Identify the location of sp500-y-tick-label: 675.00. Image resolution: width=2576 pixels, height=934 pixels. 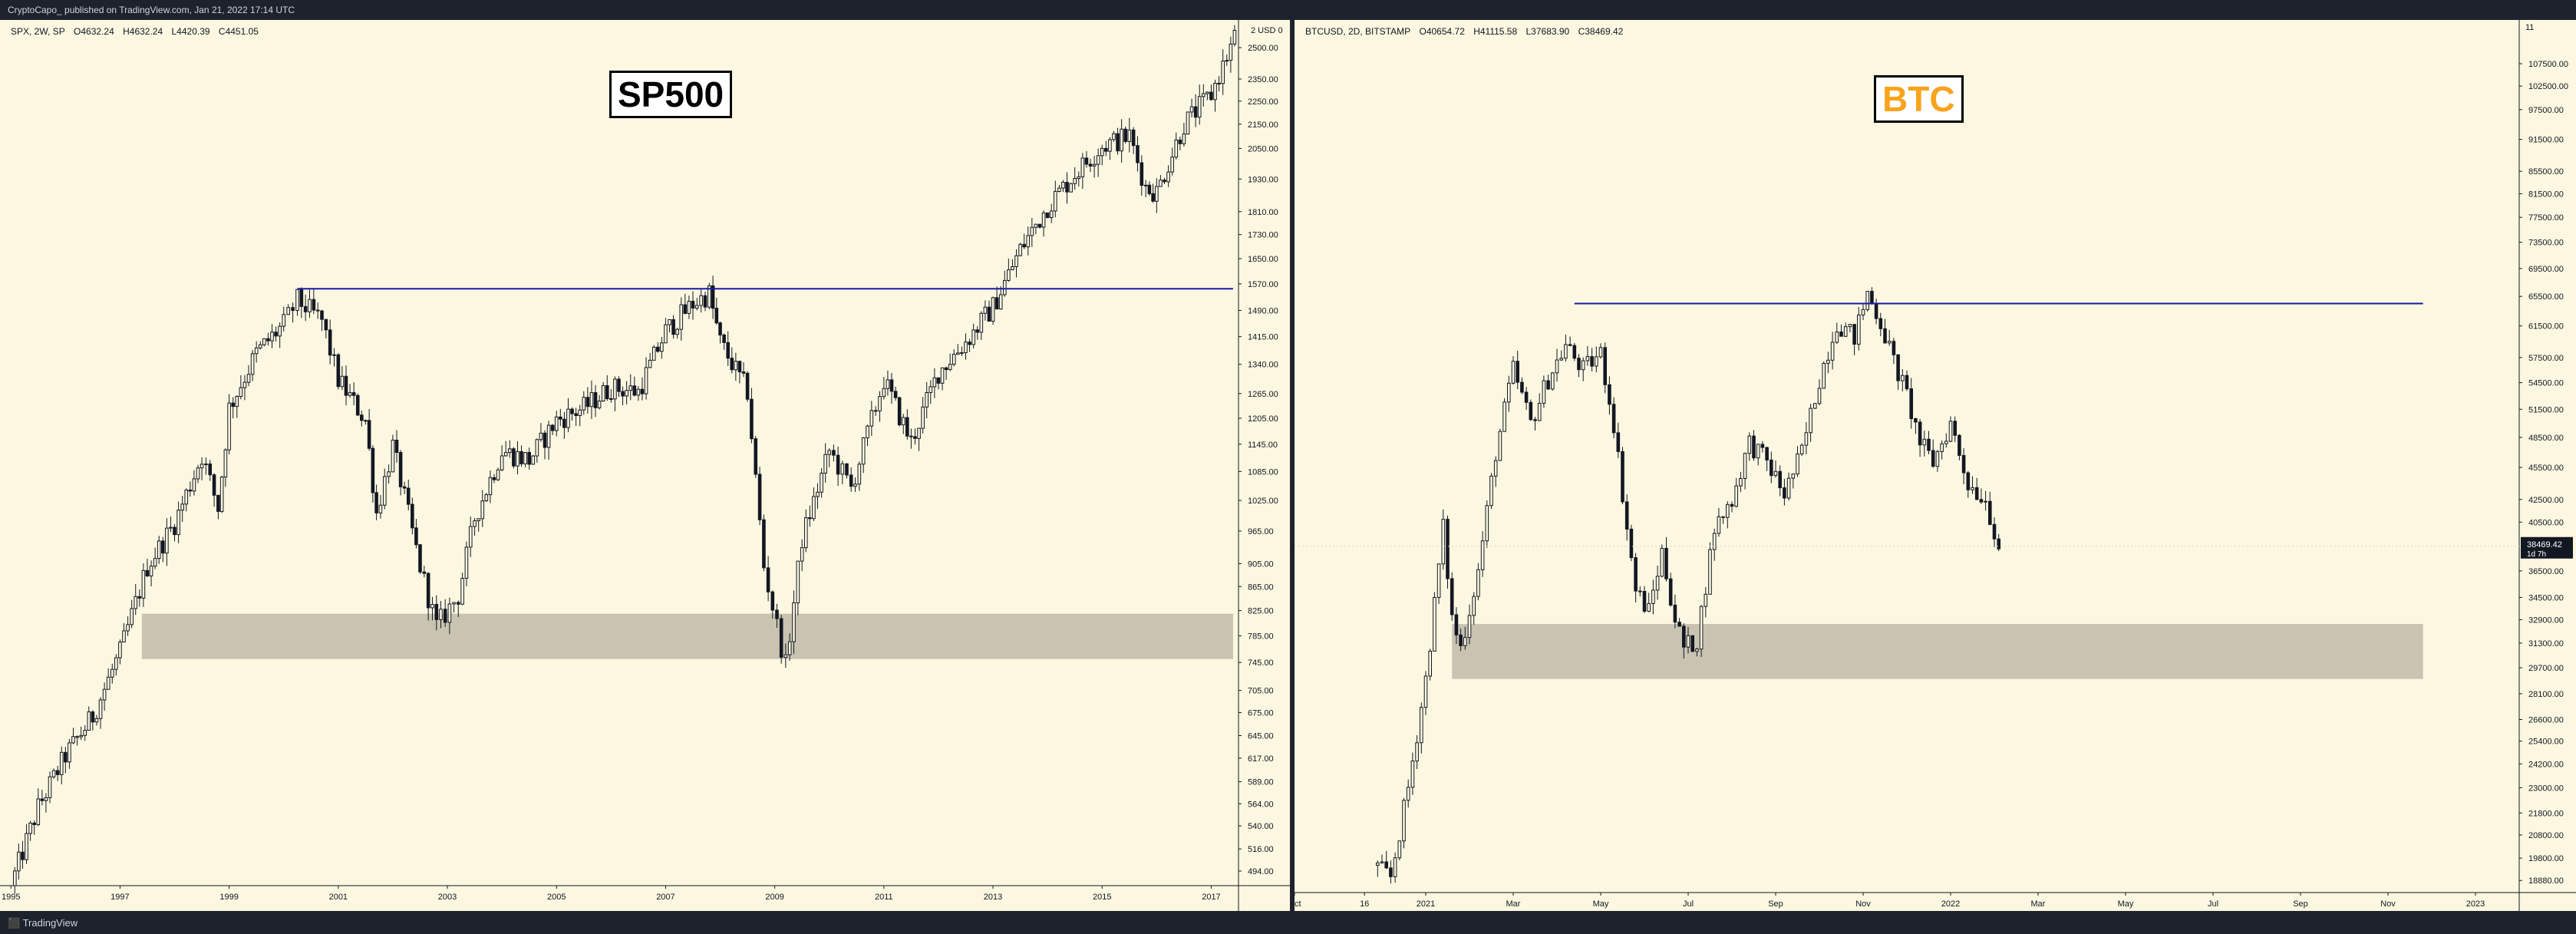
(1261, 713).